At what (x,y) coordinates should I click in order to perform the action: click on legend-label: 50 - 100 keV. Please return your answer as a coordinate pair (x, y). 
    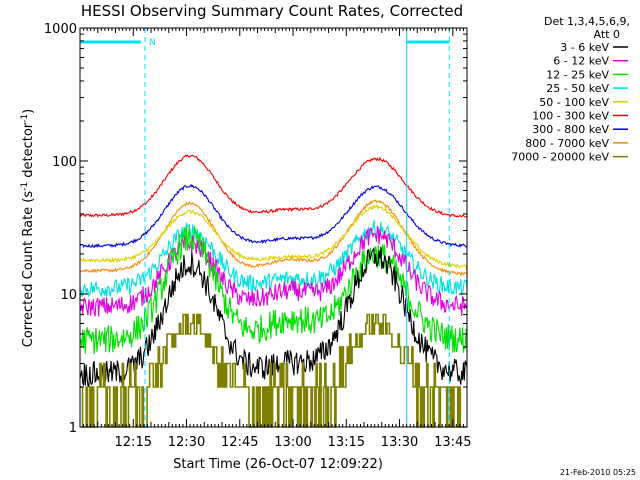
    Looking at the image, I should click on (574, 102).